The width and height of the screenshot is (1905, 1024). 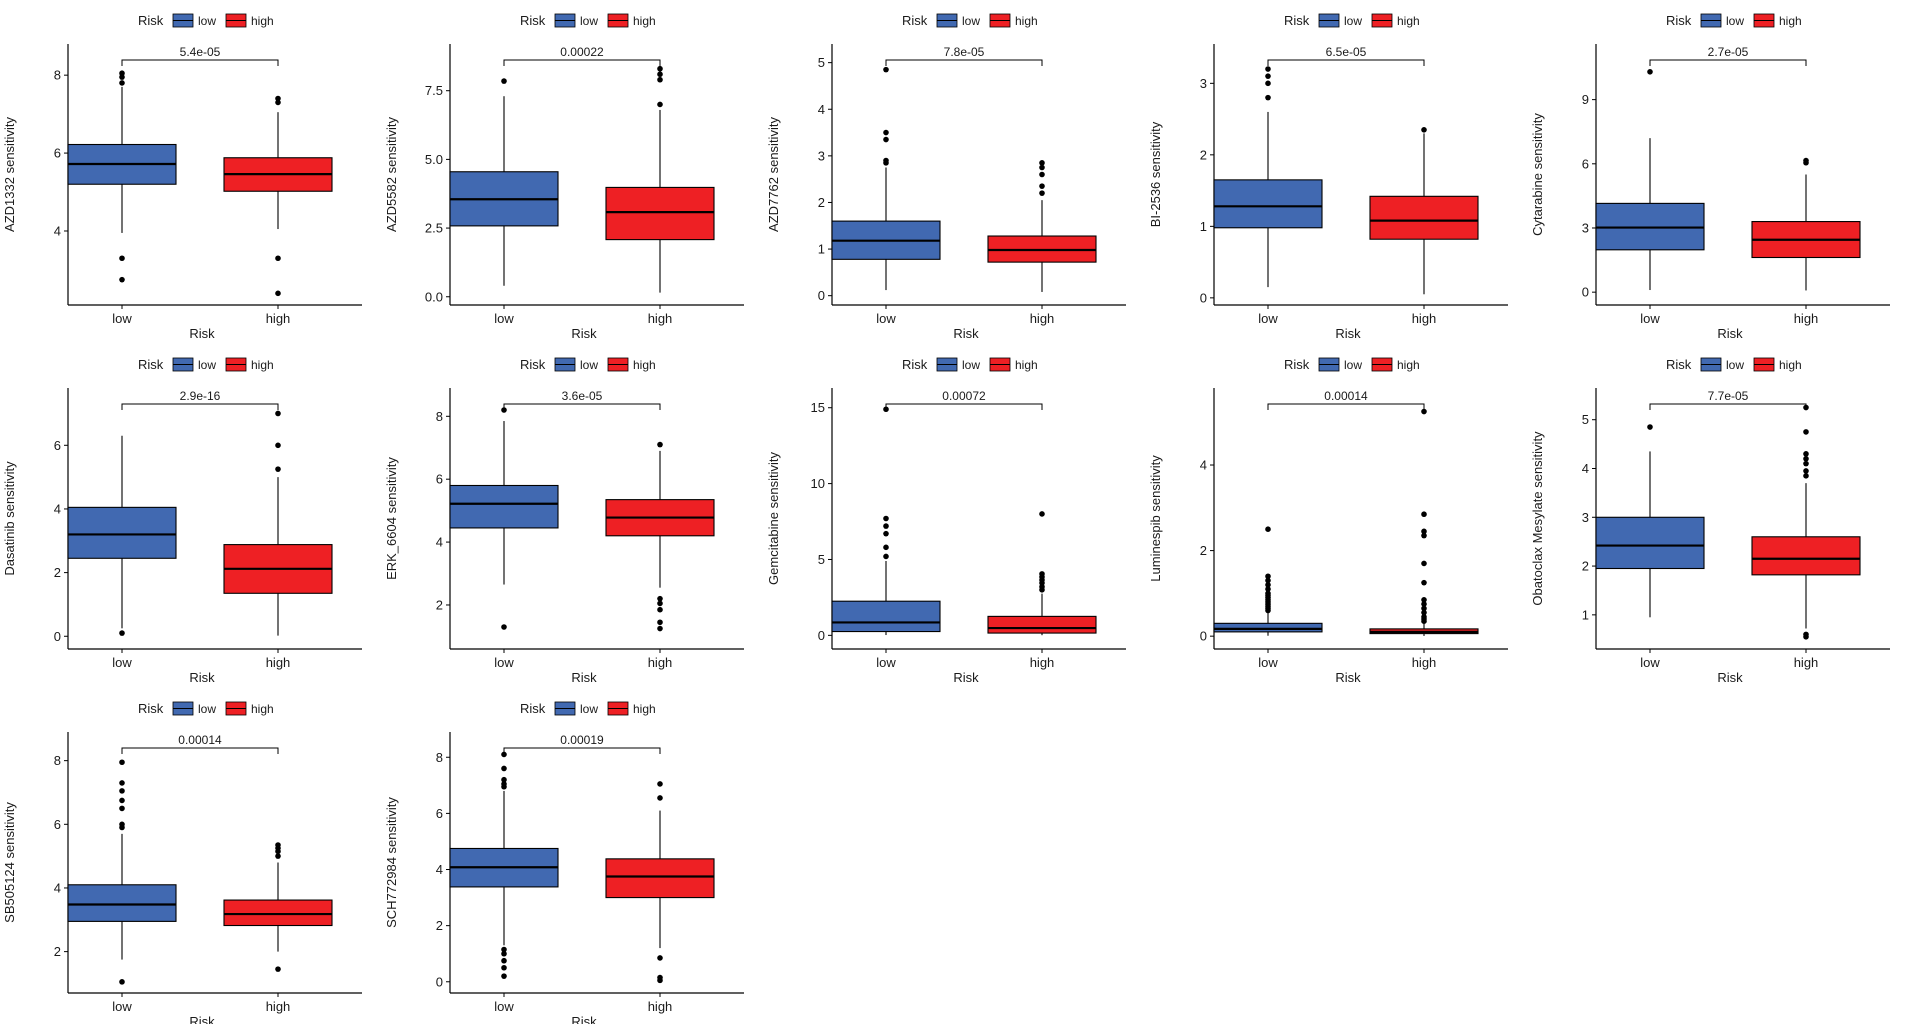 What do you see at coordinates (821, 109) in the screenshot?
I see `y-tick-label-4: 4` at bounding box center [821, 109].